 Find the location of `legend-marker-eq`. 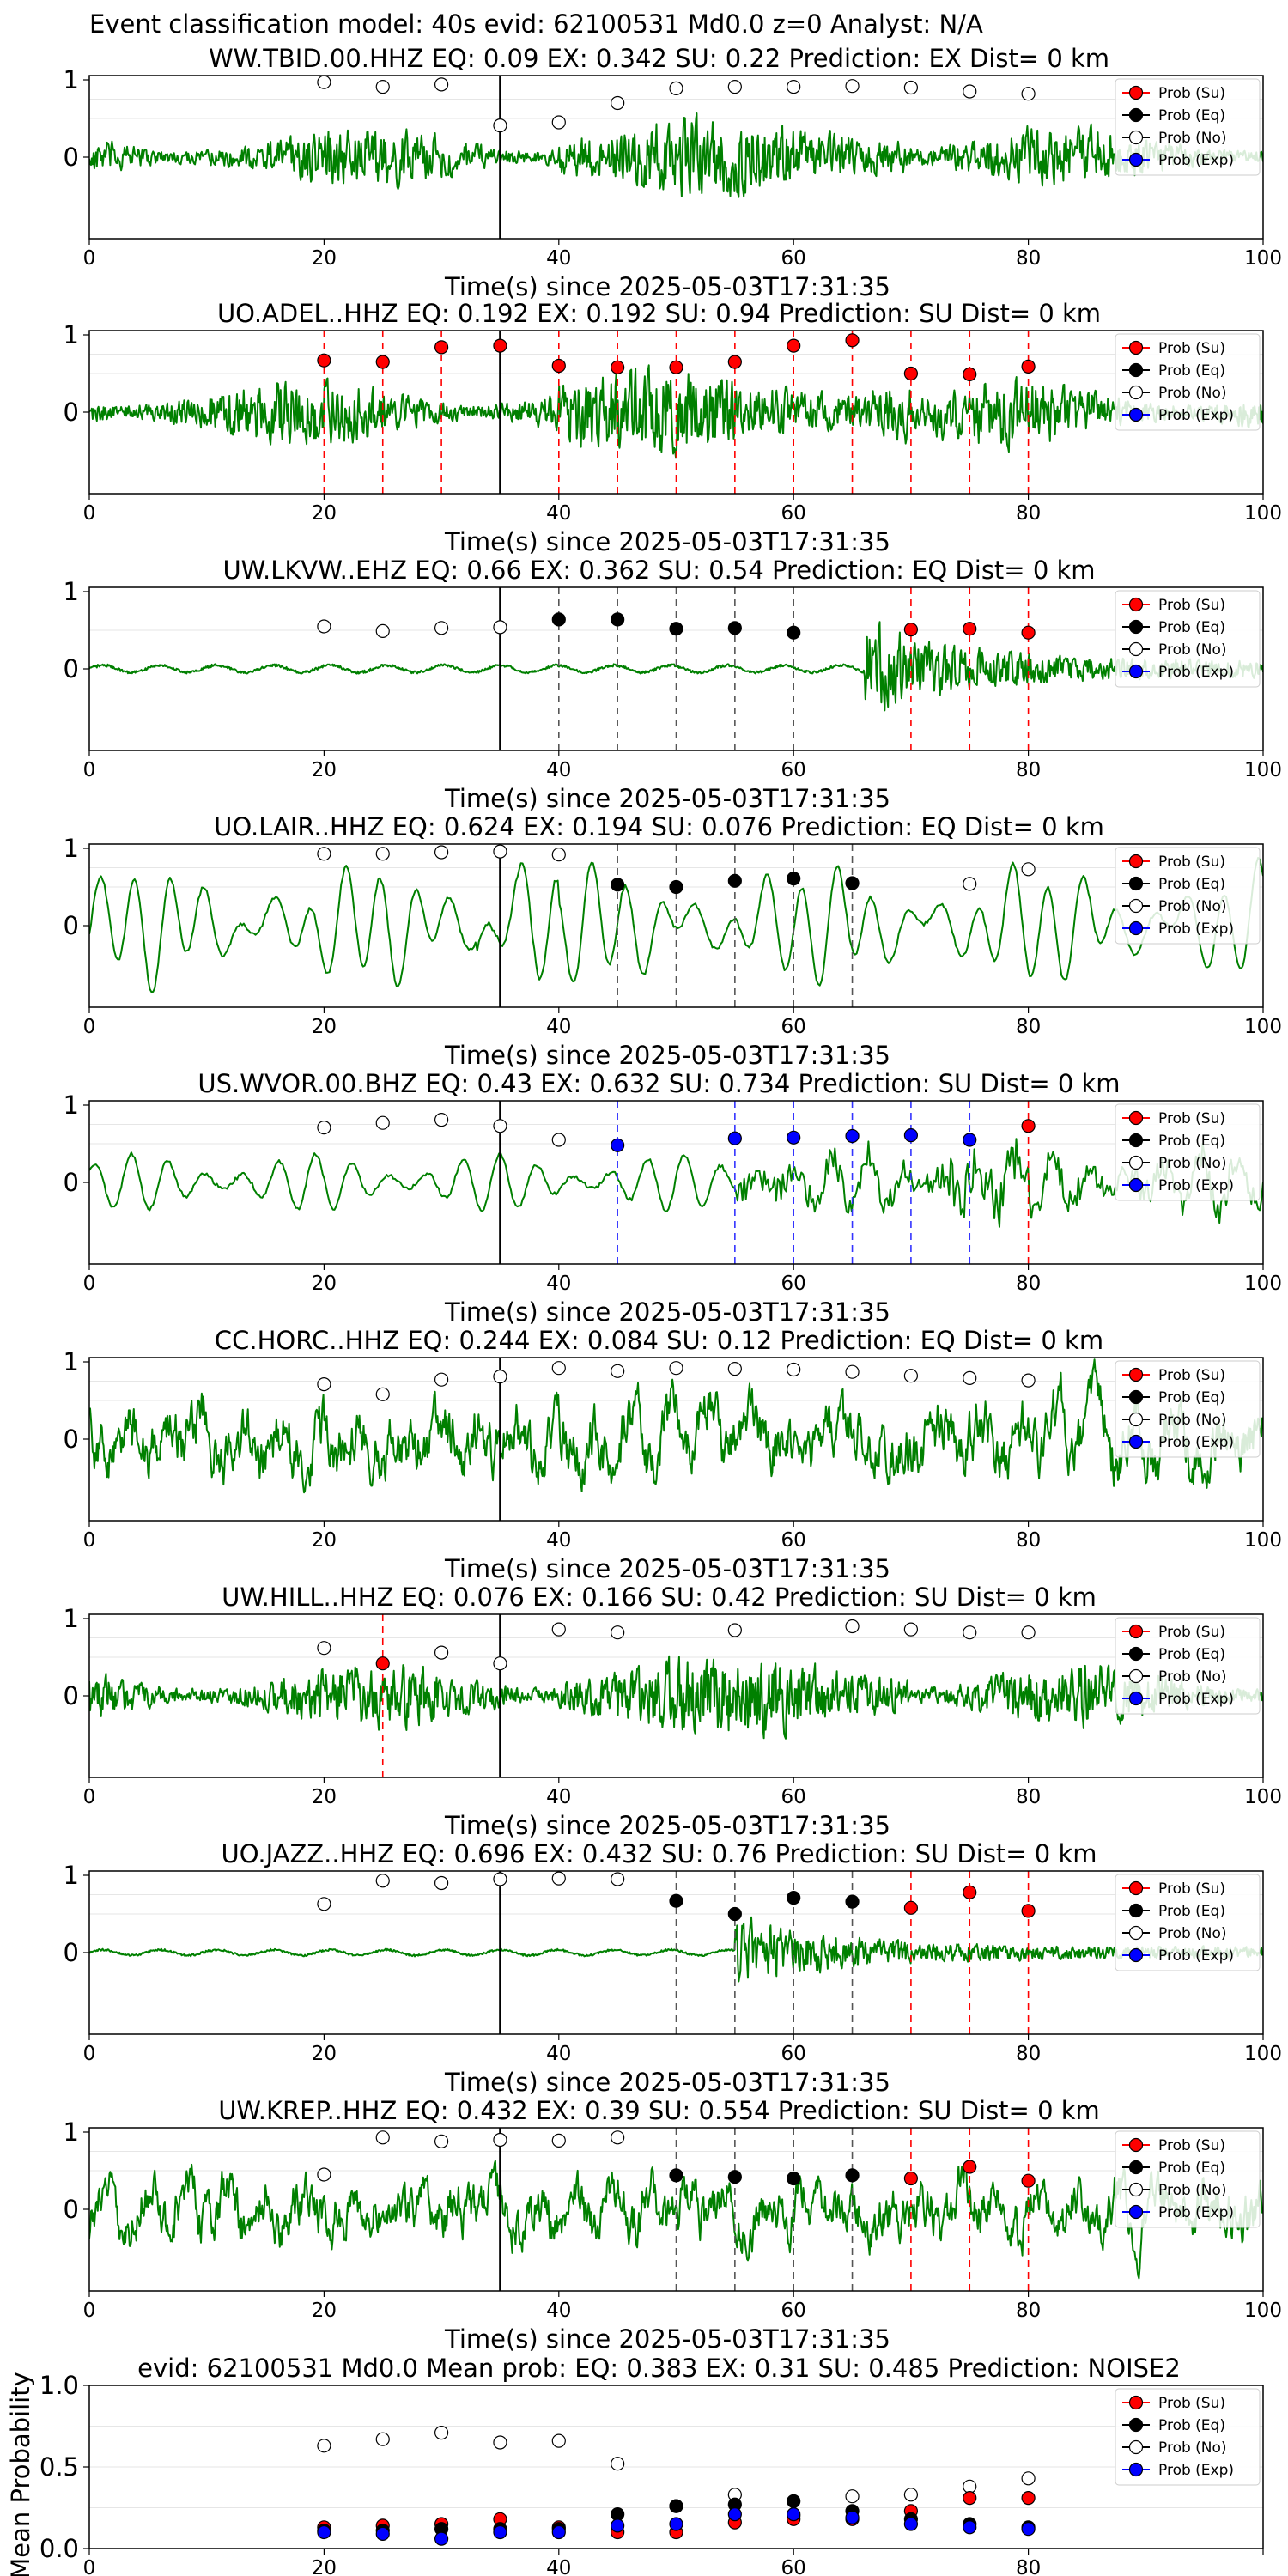

legend-marker-eq is located at coordinates (1136, 1910).